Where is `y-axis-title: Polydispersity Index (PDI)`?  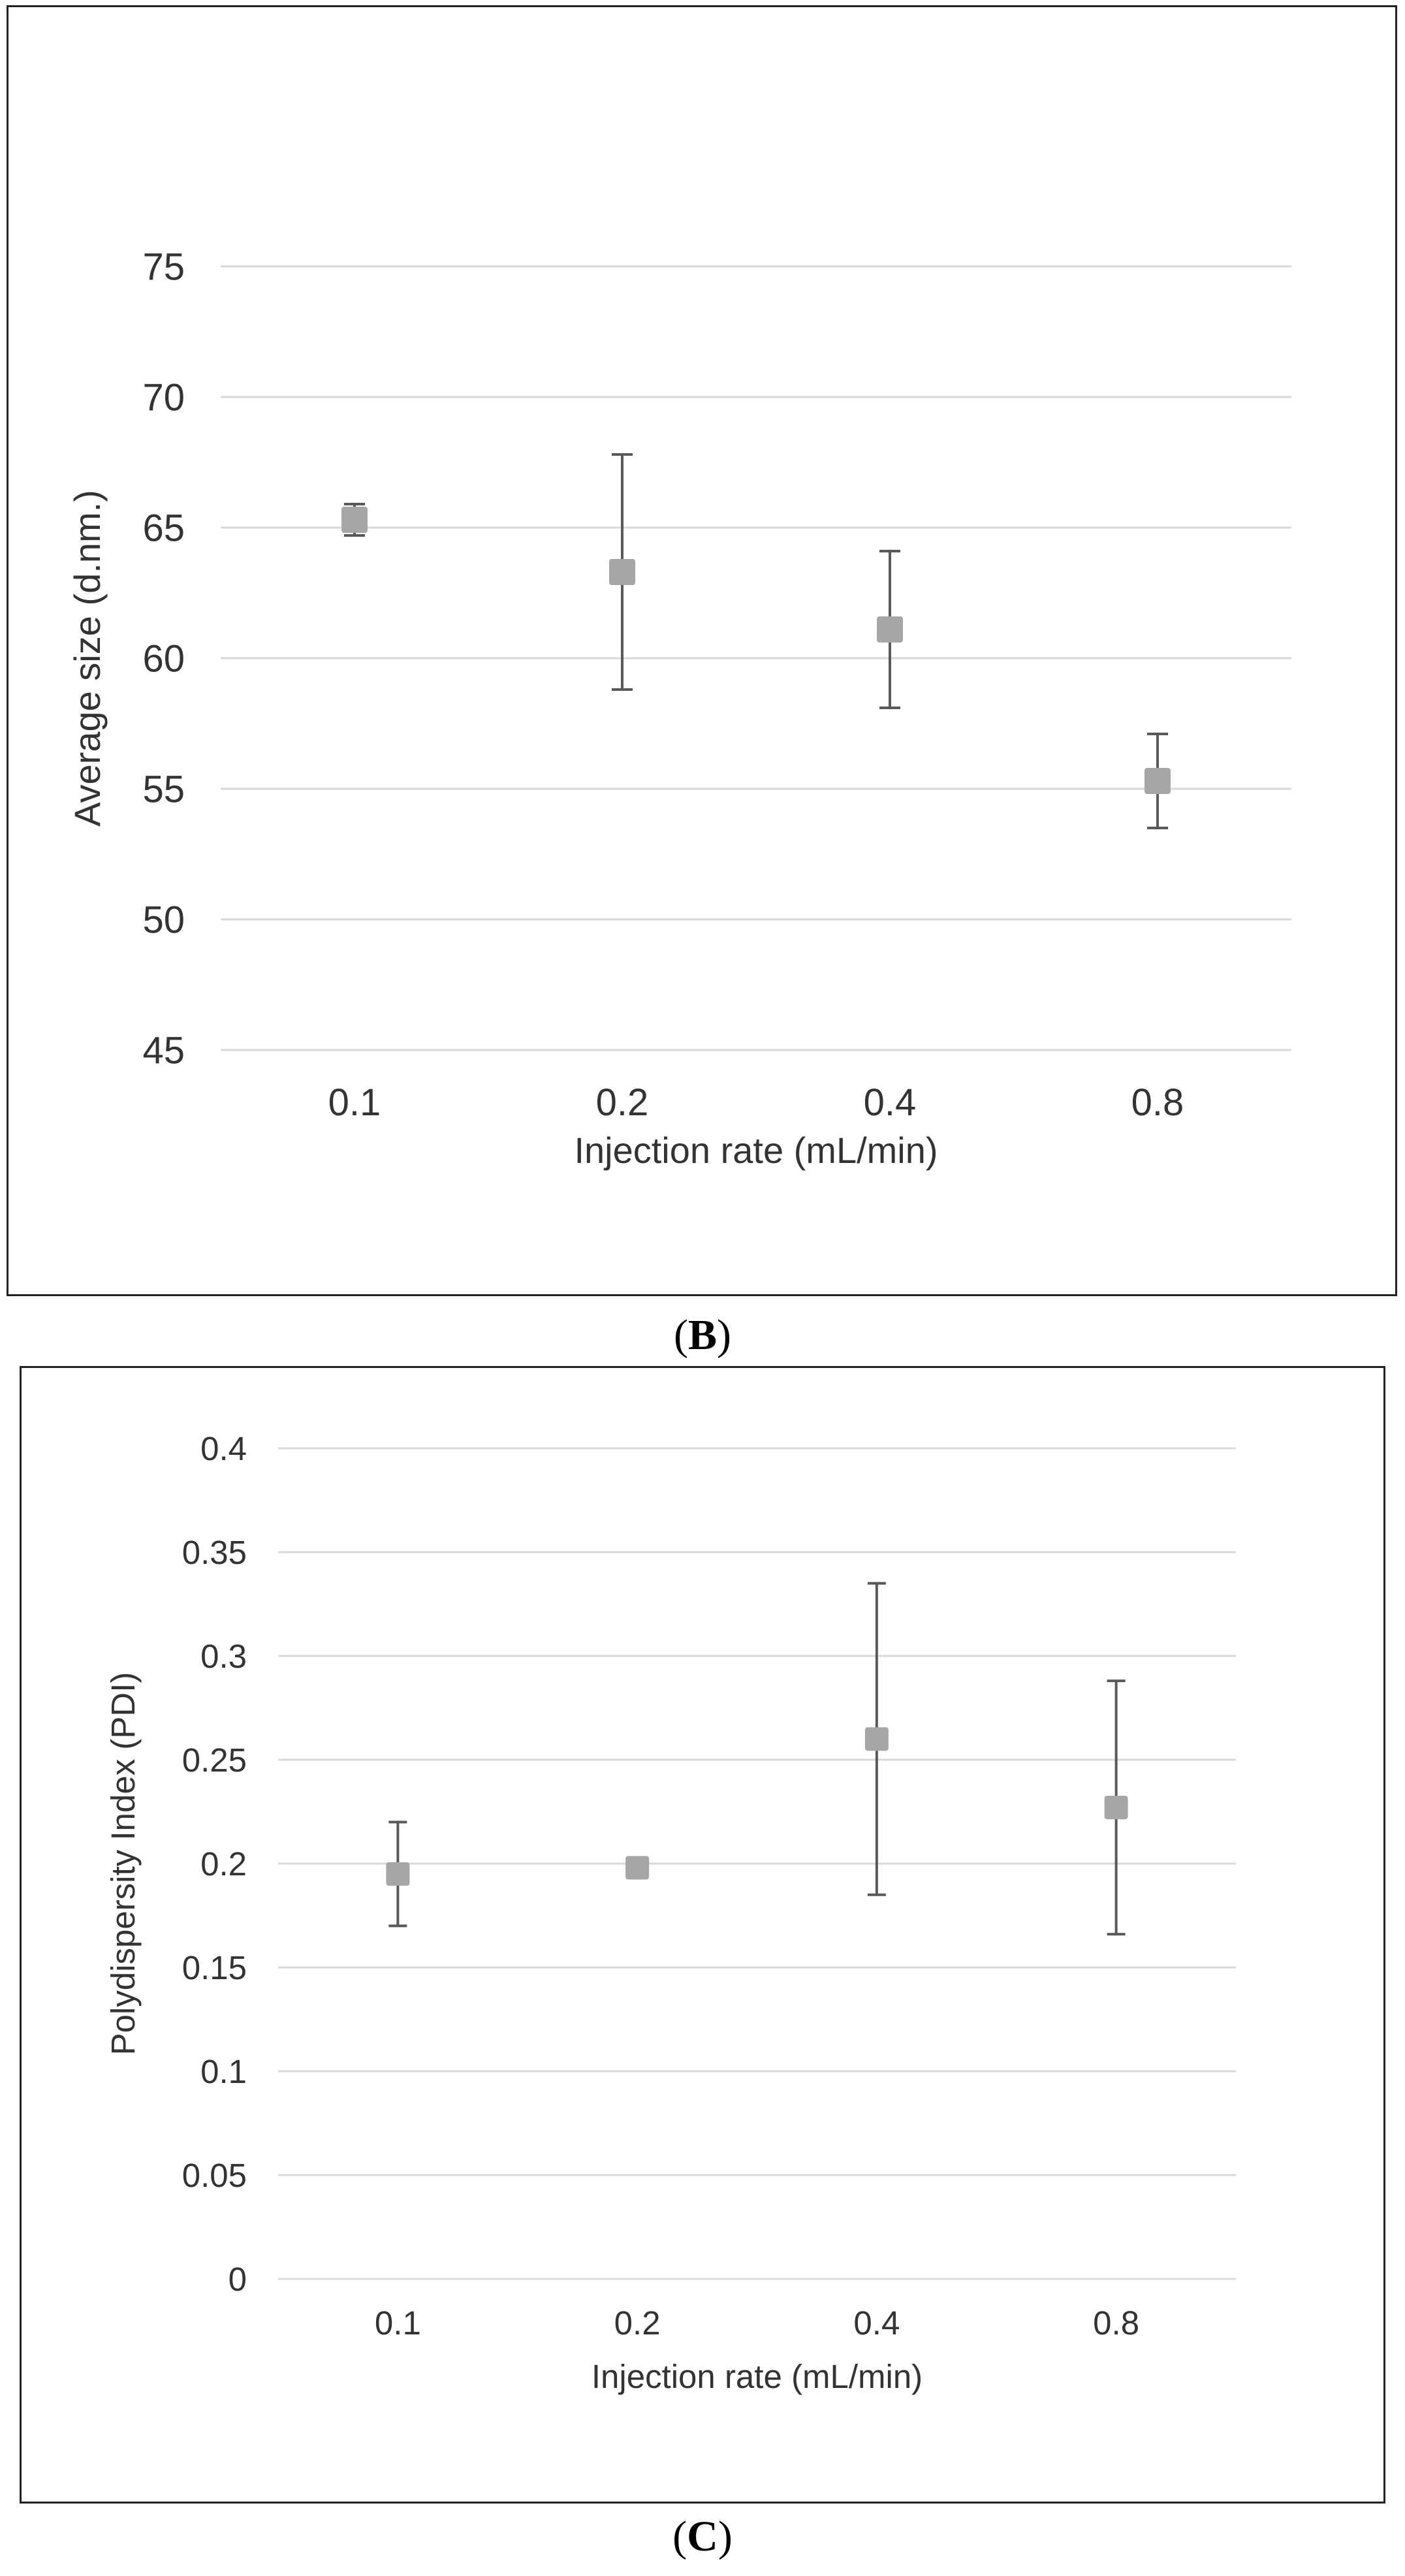 y-axis-title: Polydispersity Index (PDI) is located at coordinates (123, 1864).